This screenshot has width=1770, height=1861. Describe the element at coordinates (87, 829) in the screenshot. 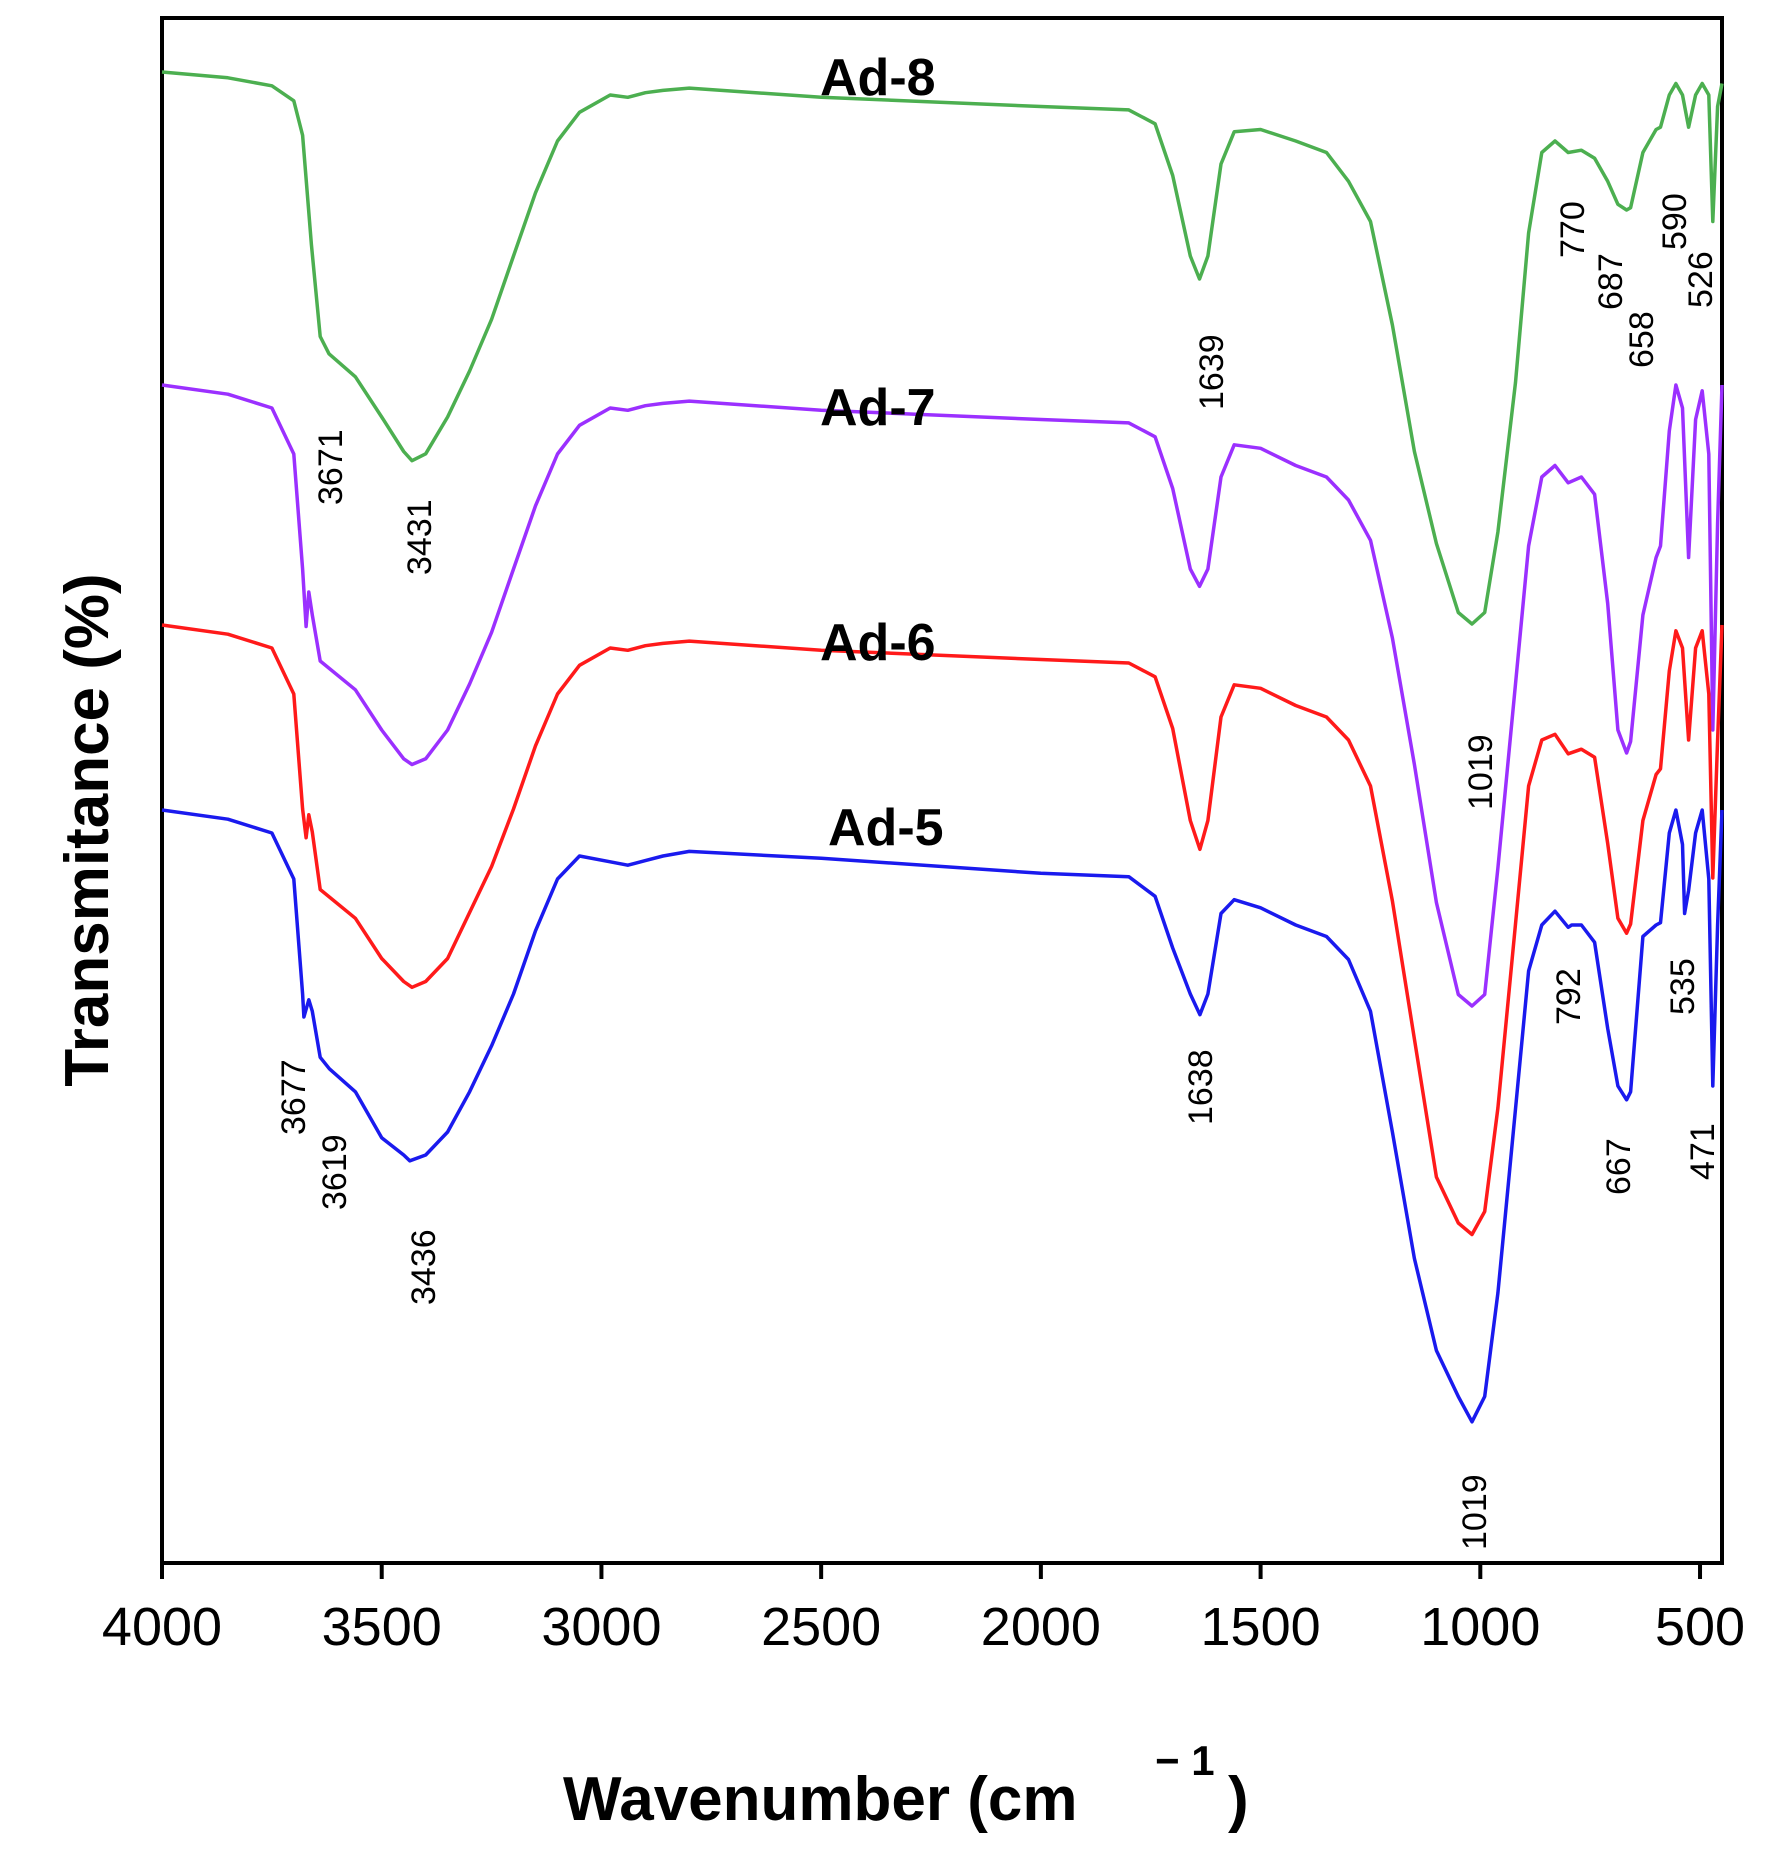

I see `y-axis-title: Transmitance (%)` at that location.